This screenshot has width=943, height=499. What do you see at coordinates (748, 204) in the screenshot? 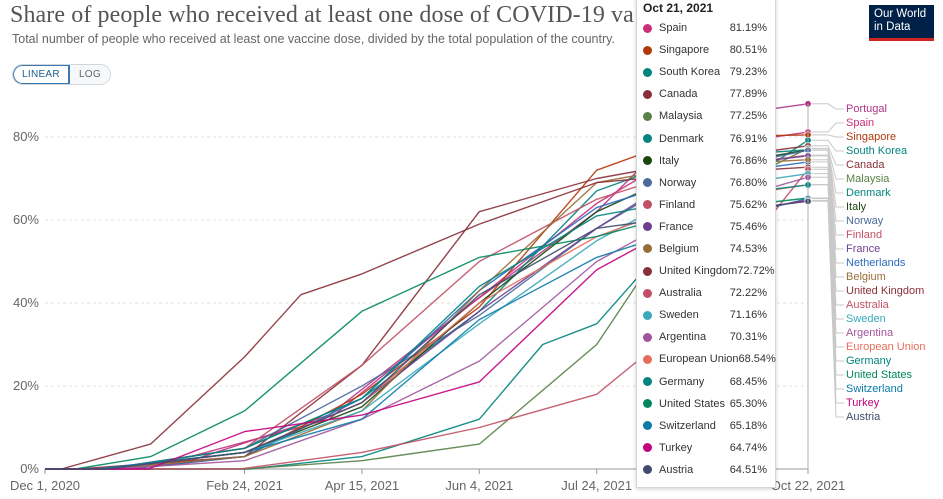
I see `tooltip-series-value: 75.62%` at bounding box center [748, 204].